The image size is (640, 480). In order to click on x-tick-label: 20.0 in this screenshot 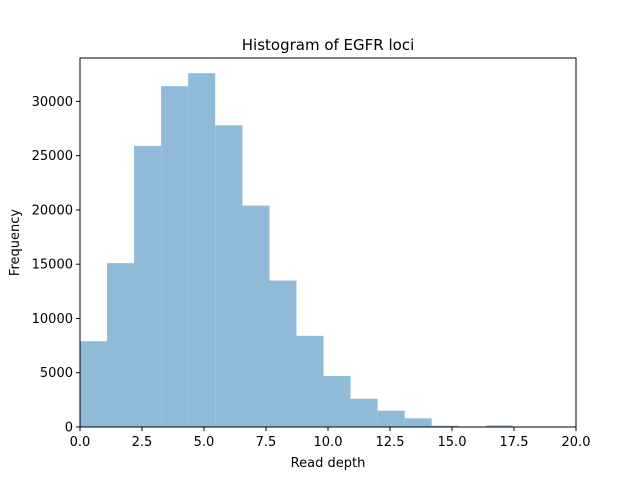, I will do `click(576, 442)`.